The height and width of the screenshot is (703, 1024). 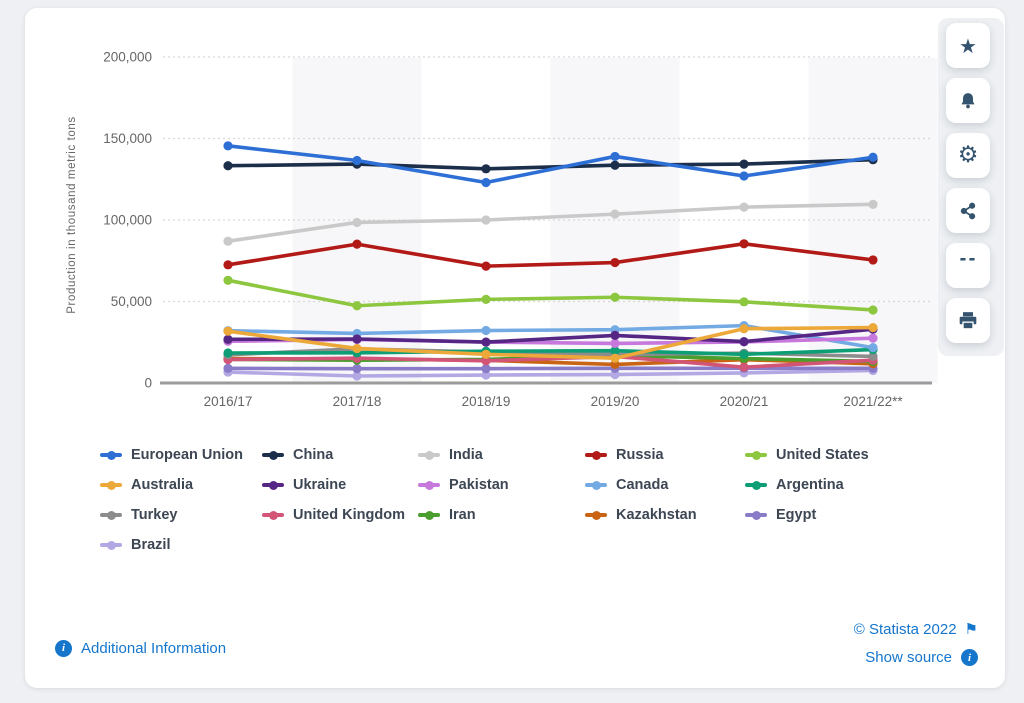 What do you see at coordinates (187, 455) in the screenshot?
I see `legend-label: European Union` at bounding box center [187, 455].